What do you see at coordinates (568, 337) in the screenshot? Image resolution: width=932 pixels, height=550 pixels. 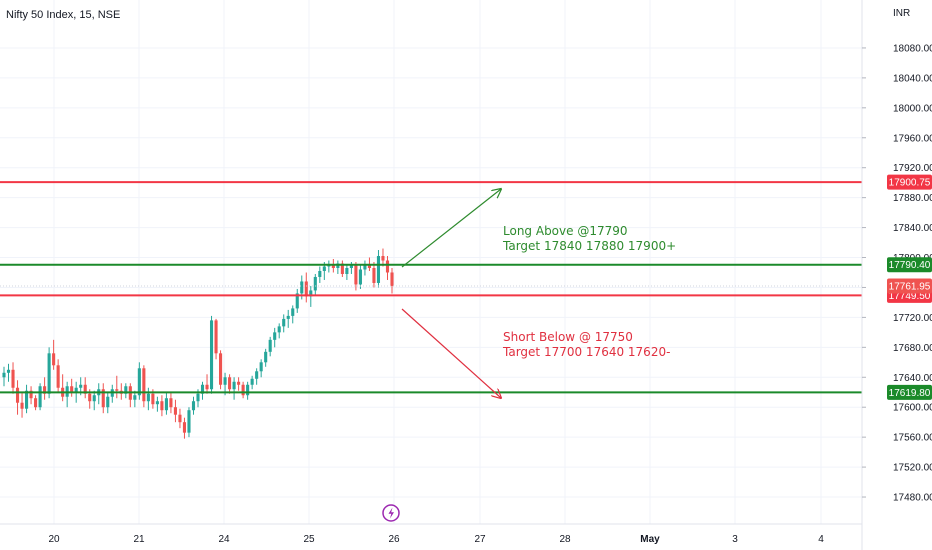 I see `short-annotation-text: Short Below @ 17750` at bounding box center [568, 337].